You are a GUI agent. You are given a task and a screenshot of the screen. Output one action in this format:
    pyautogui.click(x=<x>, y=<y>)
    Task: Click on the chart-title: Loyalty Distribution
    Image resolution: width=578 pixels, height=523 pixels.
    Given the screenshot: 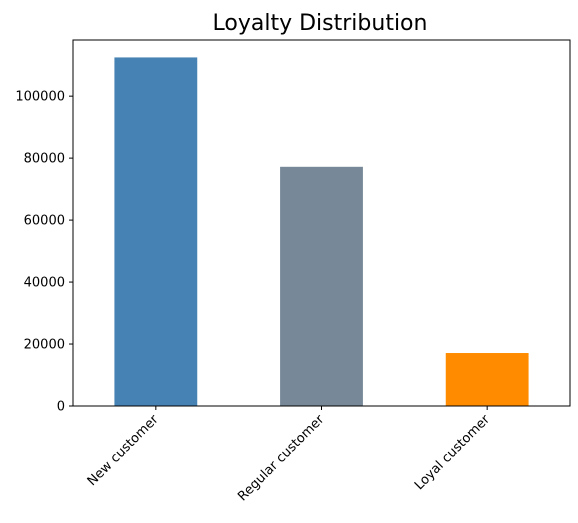 What is the action you would take?
    pyautogui.click(x=320, y=23)
    